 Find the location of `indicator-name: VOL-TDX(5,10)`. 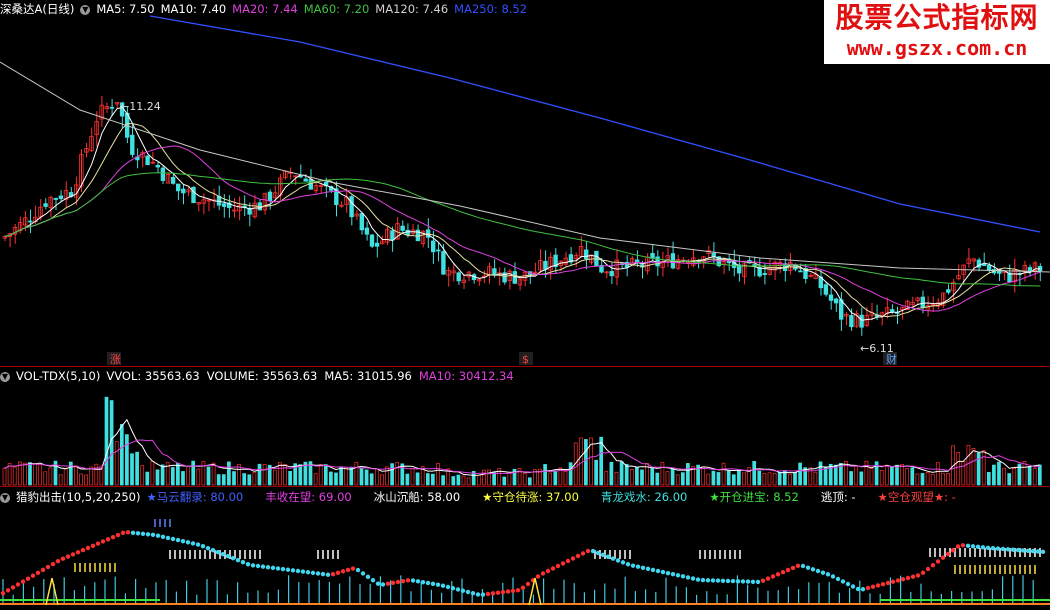

indicator-name: VOL-TDX(5,10) is located at coordinates (58, 376).